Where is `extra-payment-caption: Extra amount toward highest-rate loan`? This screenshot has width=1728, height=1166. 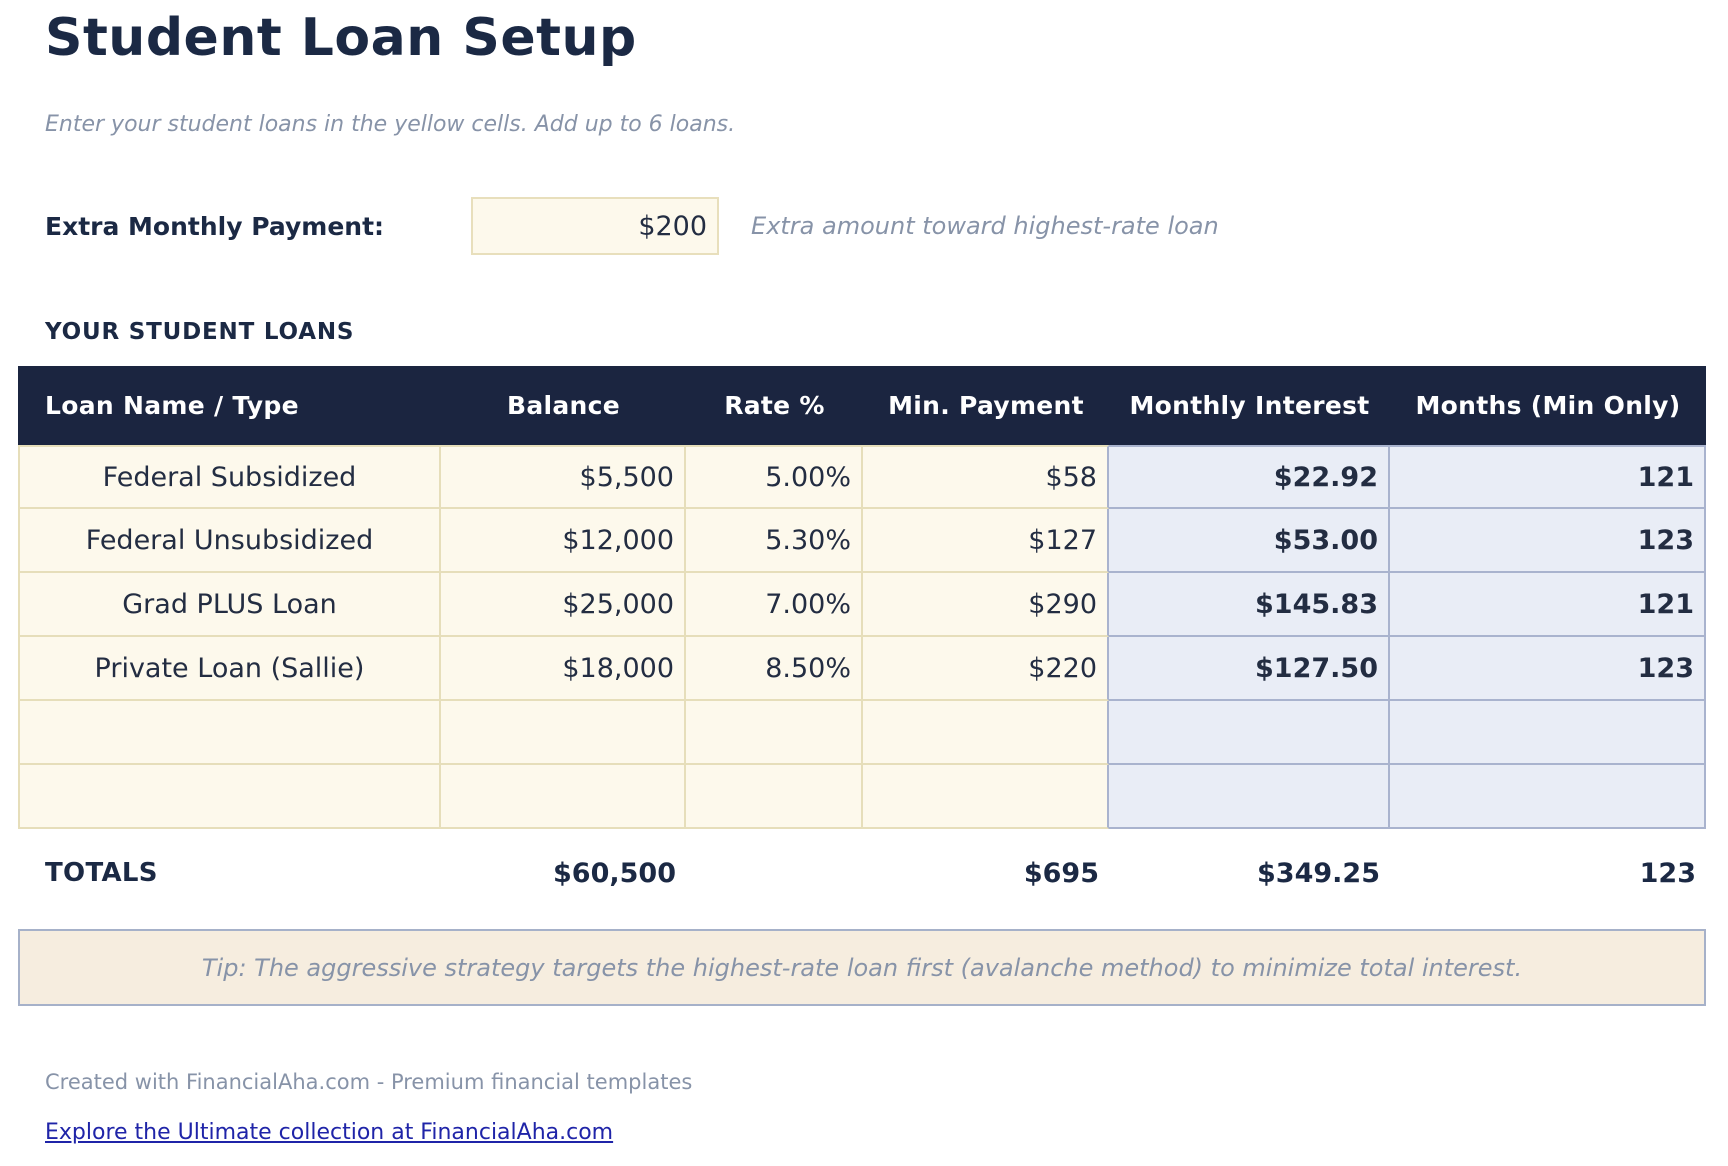
extra-payment-caption: Extra amount toward highest-rate loan is located at coordinates (985, 226).